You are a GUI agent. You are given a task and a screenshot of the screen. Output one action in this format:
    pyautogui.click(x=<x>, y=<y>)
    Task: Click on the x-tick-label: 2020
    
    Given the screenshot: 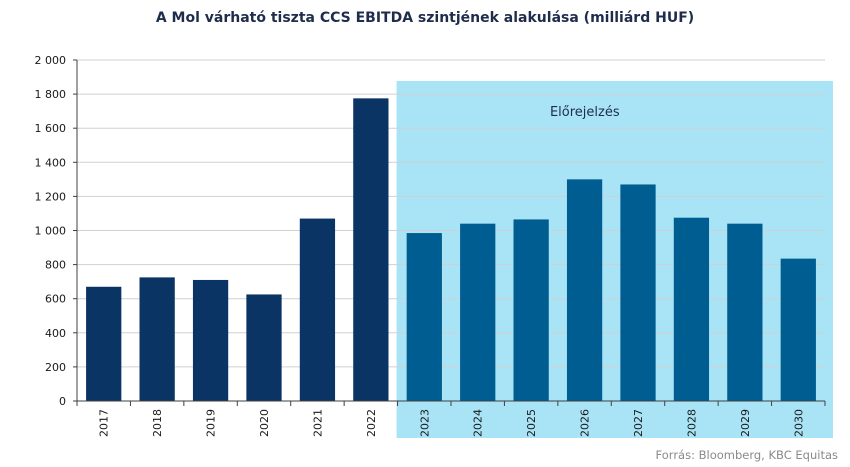 What is the action you would take?
    pyautogui.click(x=264, y=423)
    